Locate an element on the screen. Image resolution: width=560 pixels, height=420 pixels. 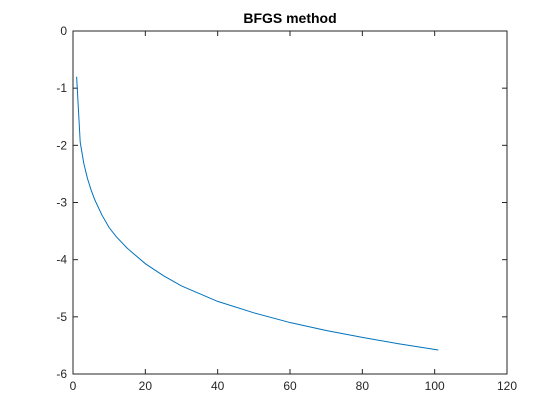
y-tick-label: -2 is located at coordinates (61, 145).